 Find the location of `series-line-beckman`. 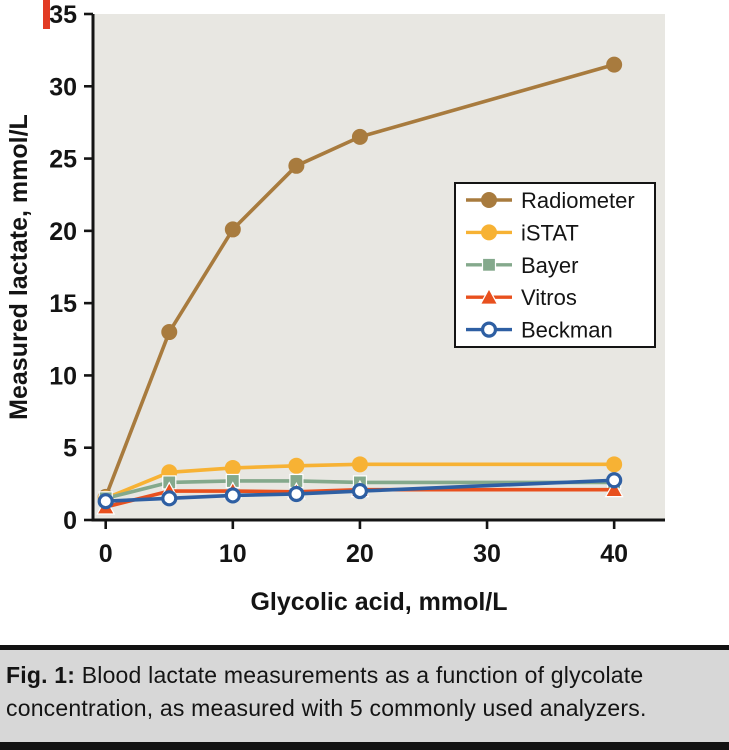

series-line-beckman is located at coordinates (359, 491).